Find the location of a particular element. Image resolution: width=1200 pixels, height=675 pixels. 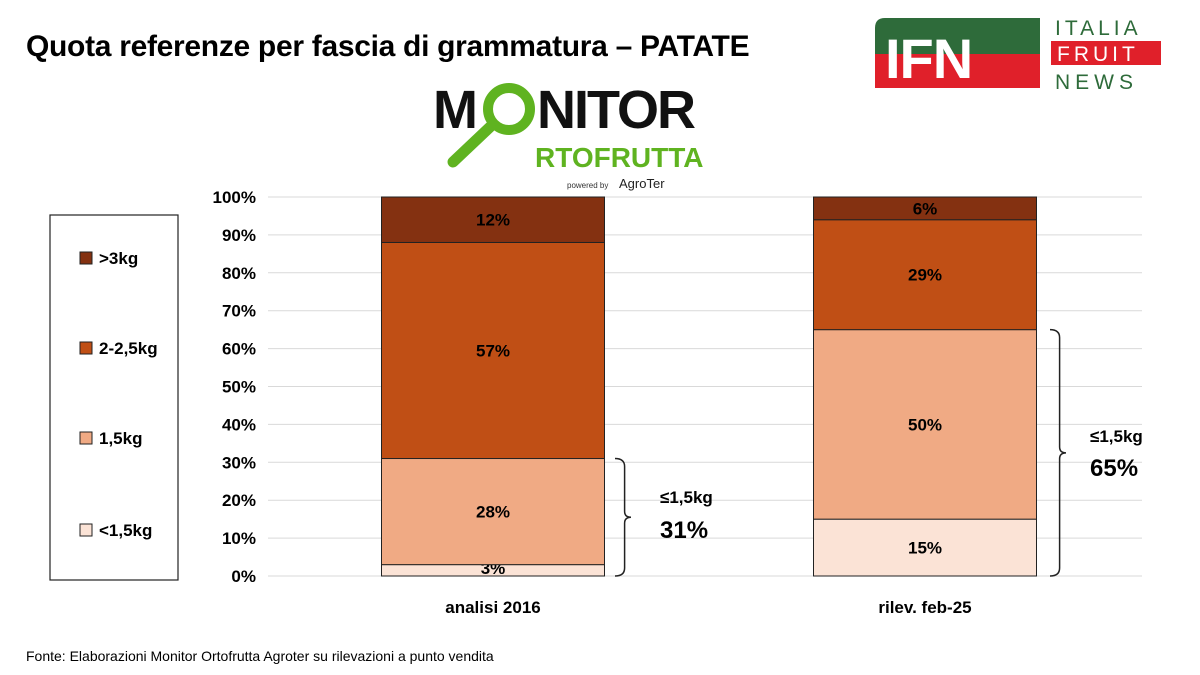

category-label: analisi 2016 is located at coordinates (492, 607).